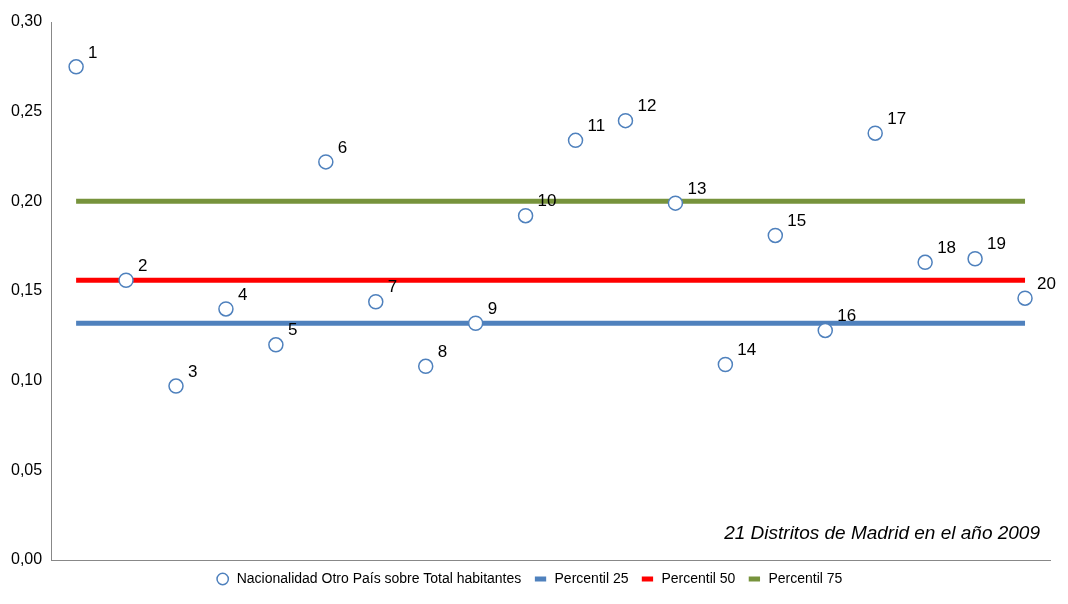 Image resolution: width=1068 pixels, height=604 pixels. I want to click on annotation: 21 Distritos de Madrid en el año 2009, so click(882, 533).